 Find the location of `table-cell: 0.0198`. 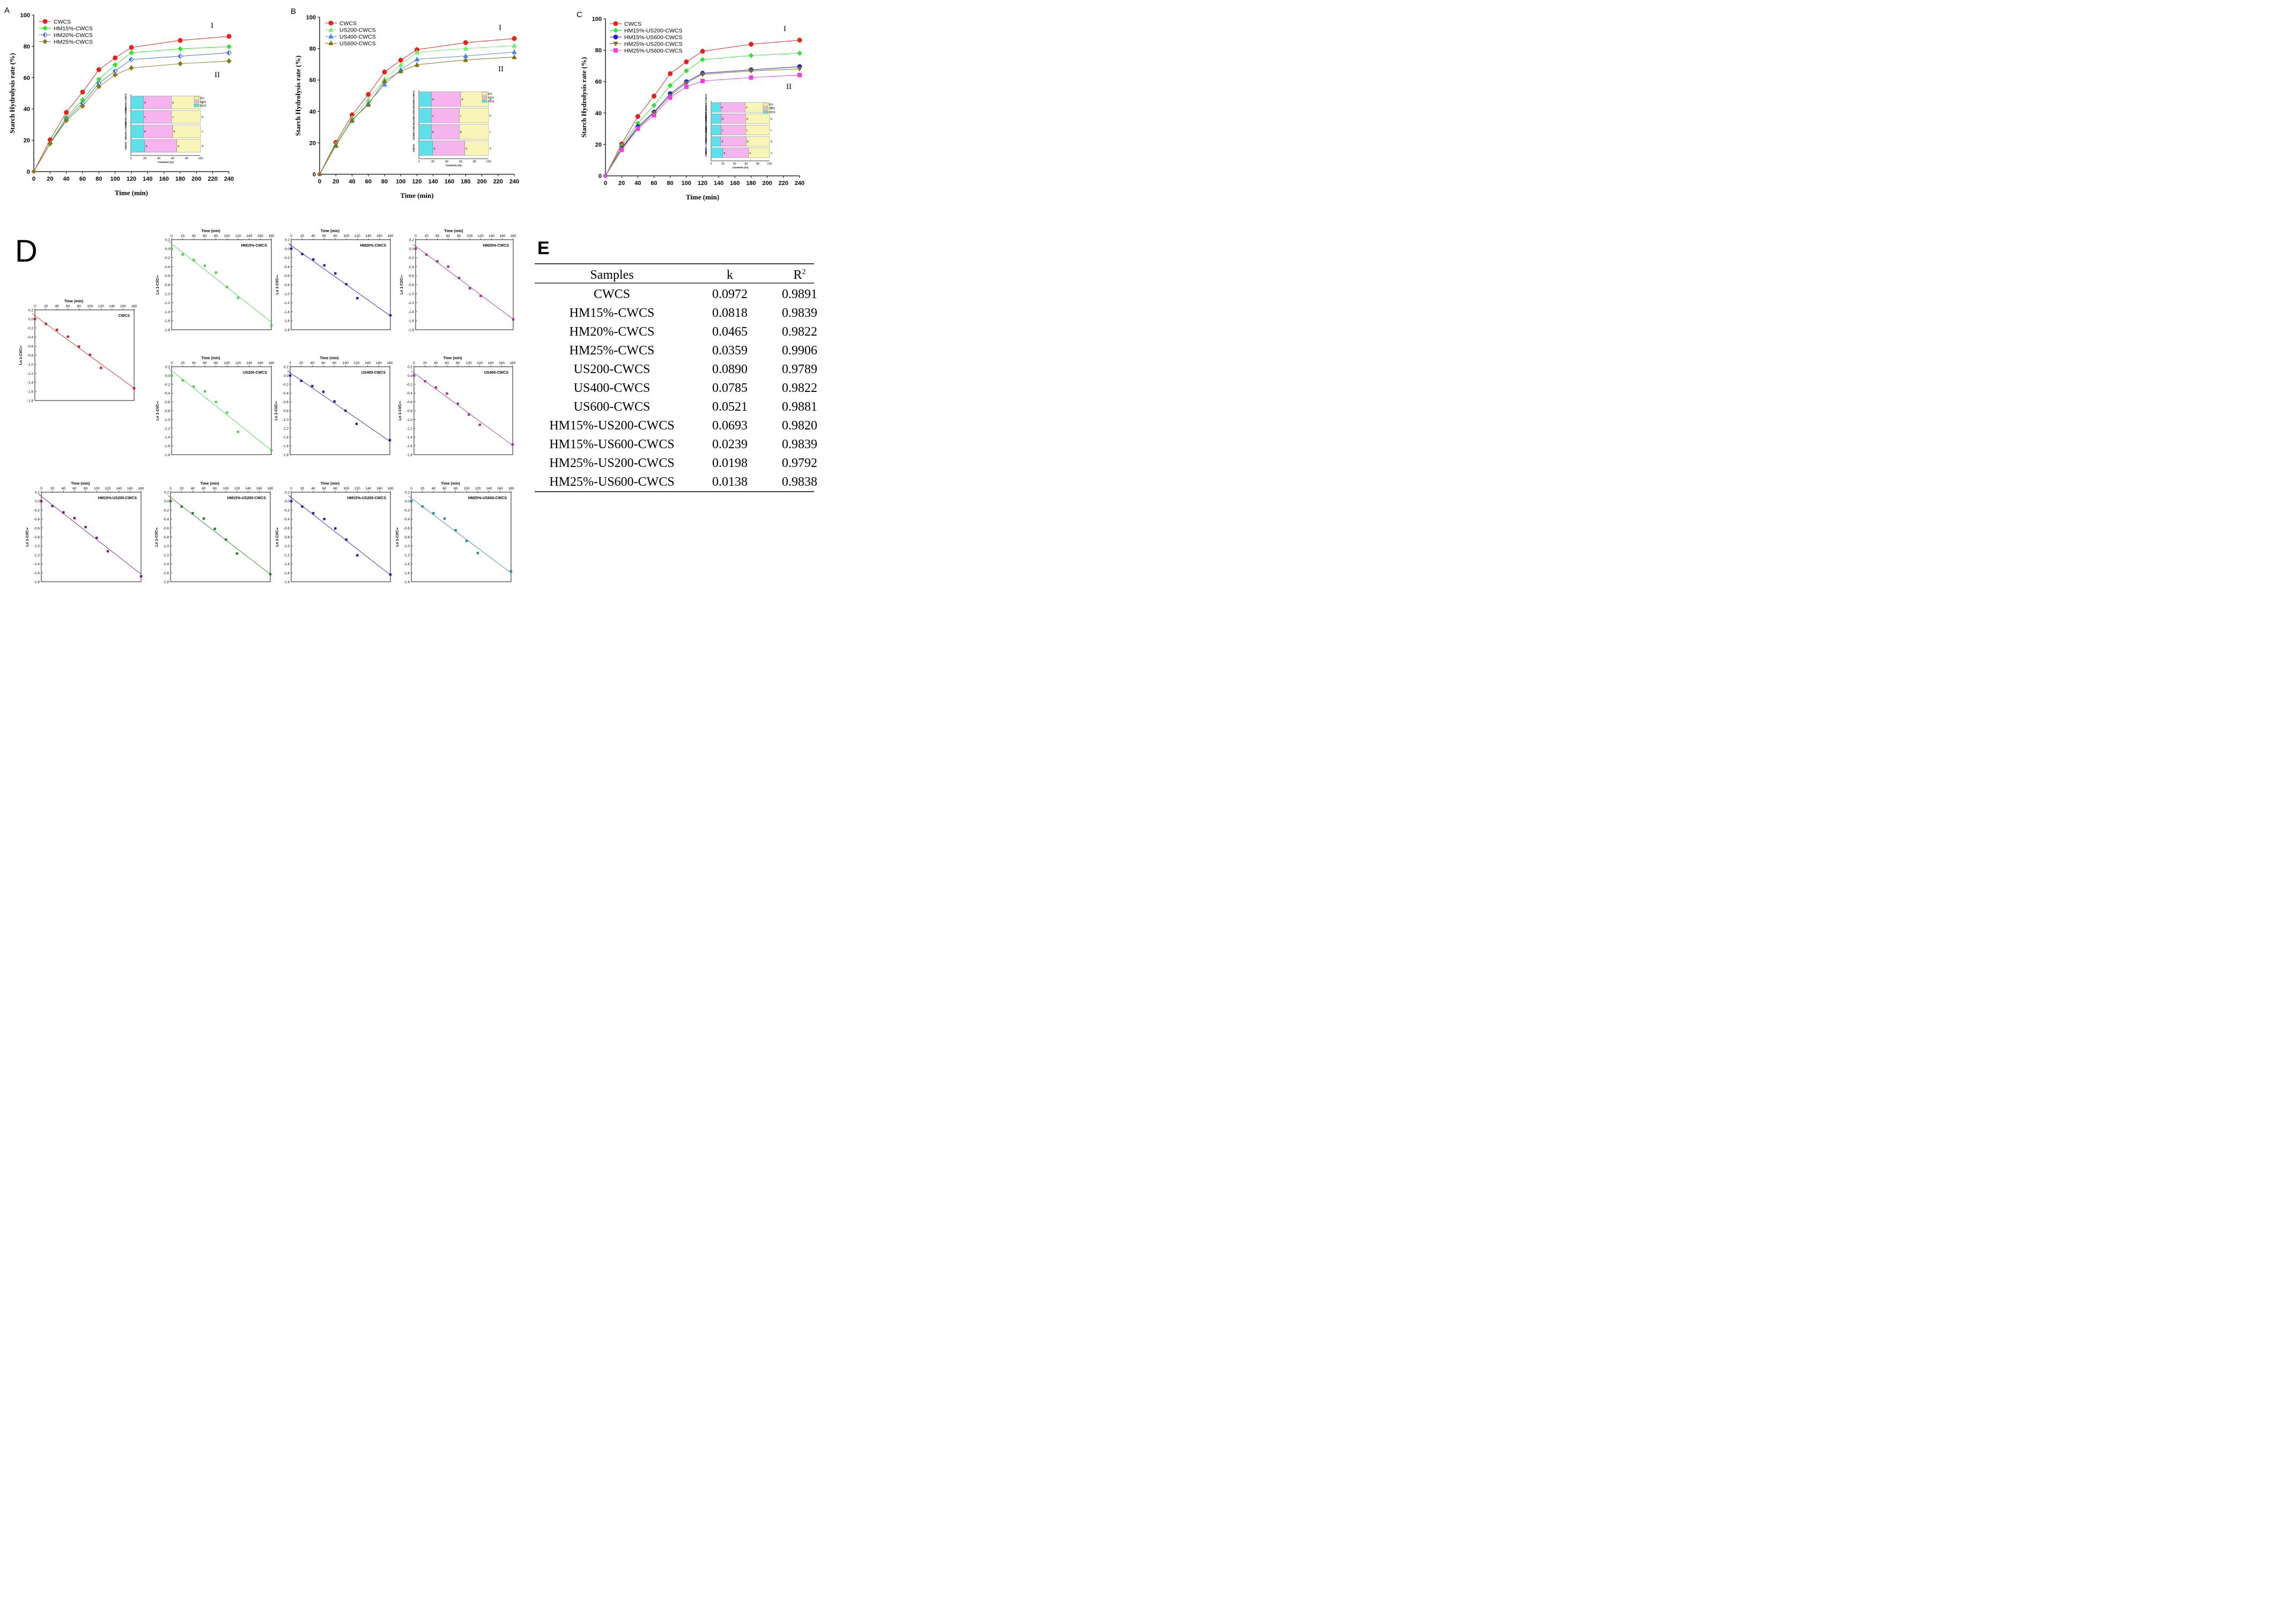

table-cell: 0.0198 is located at coordinates (730, 463).